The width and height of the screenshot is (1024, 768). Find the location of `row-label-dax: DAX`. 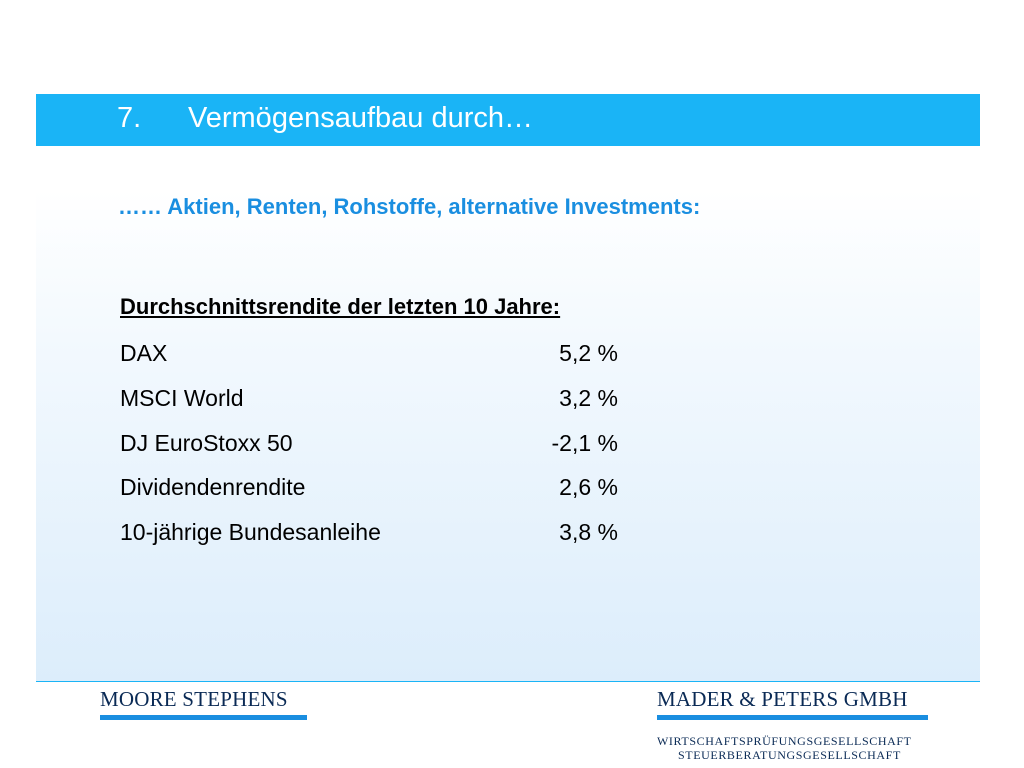

row-label-dax: DAX is located at coordinates (144, 353).